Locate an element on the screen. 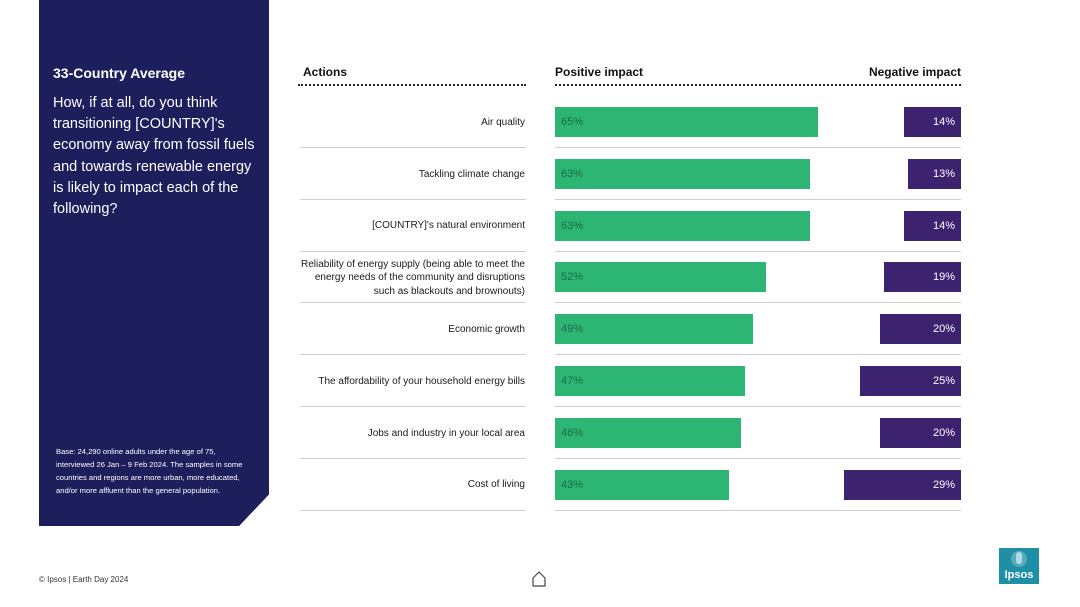 Image resolution: width=1080 pixels, height=607 pixels. positive-value-label: 47% is located at coordinates (572, 381).